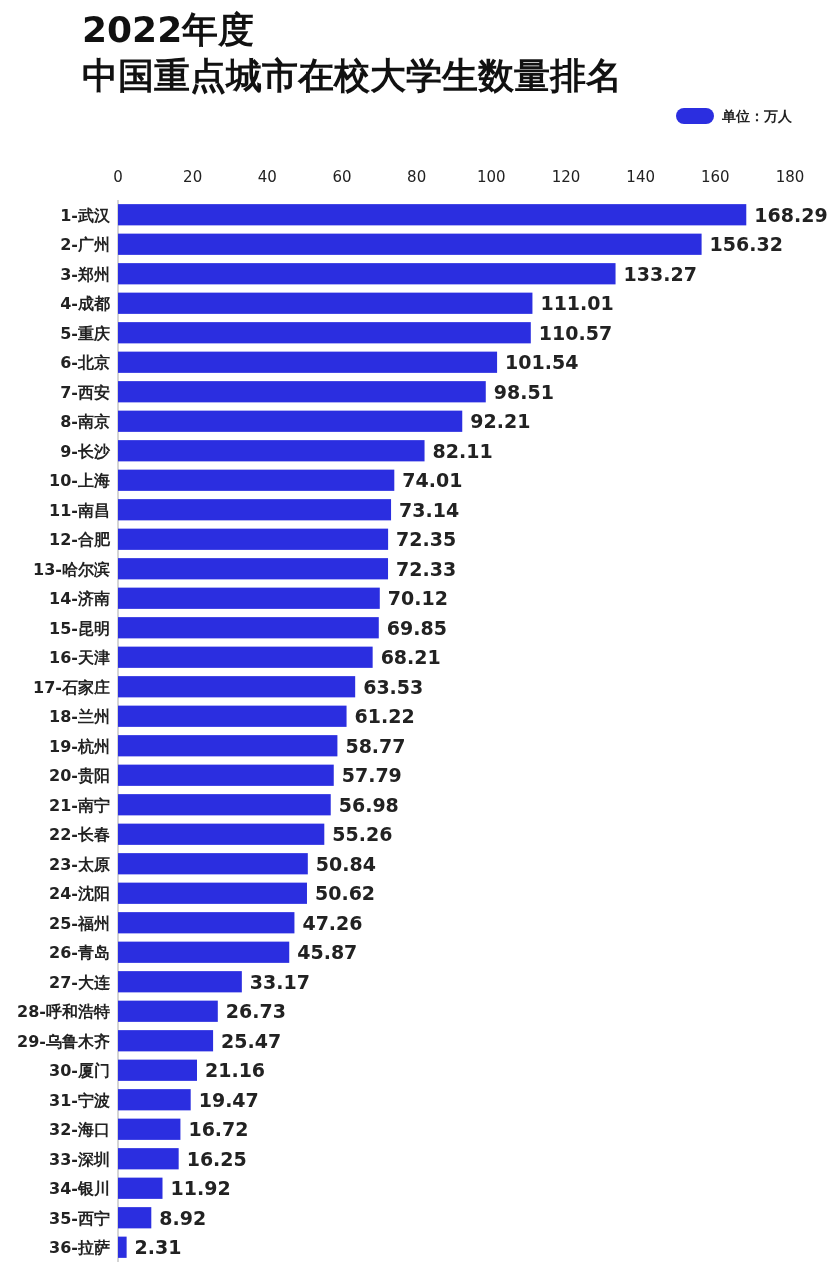 The width and height of the screenshot is (836, 1276). I want to click on y-tick-label: 7-西安, so click(85, 392).